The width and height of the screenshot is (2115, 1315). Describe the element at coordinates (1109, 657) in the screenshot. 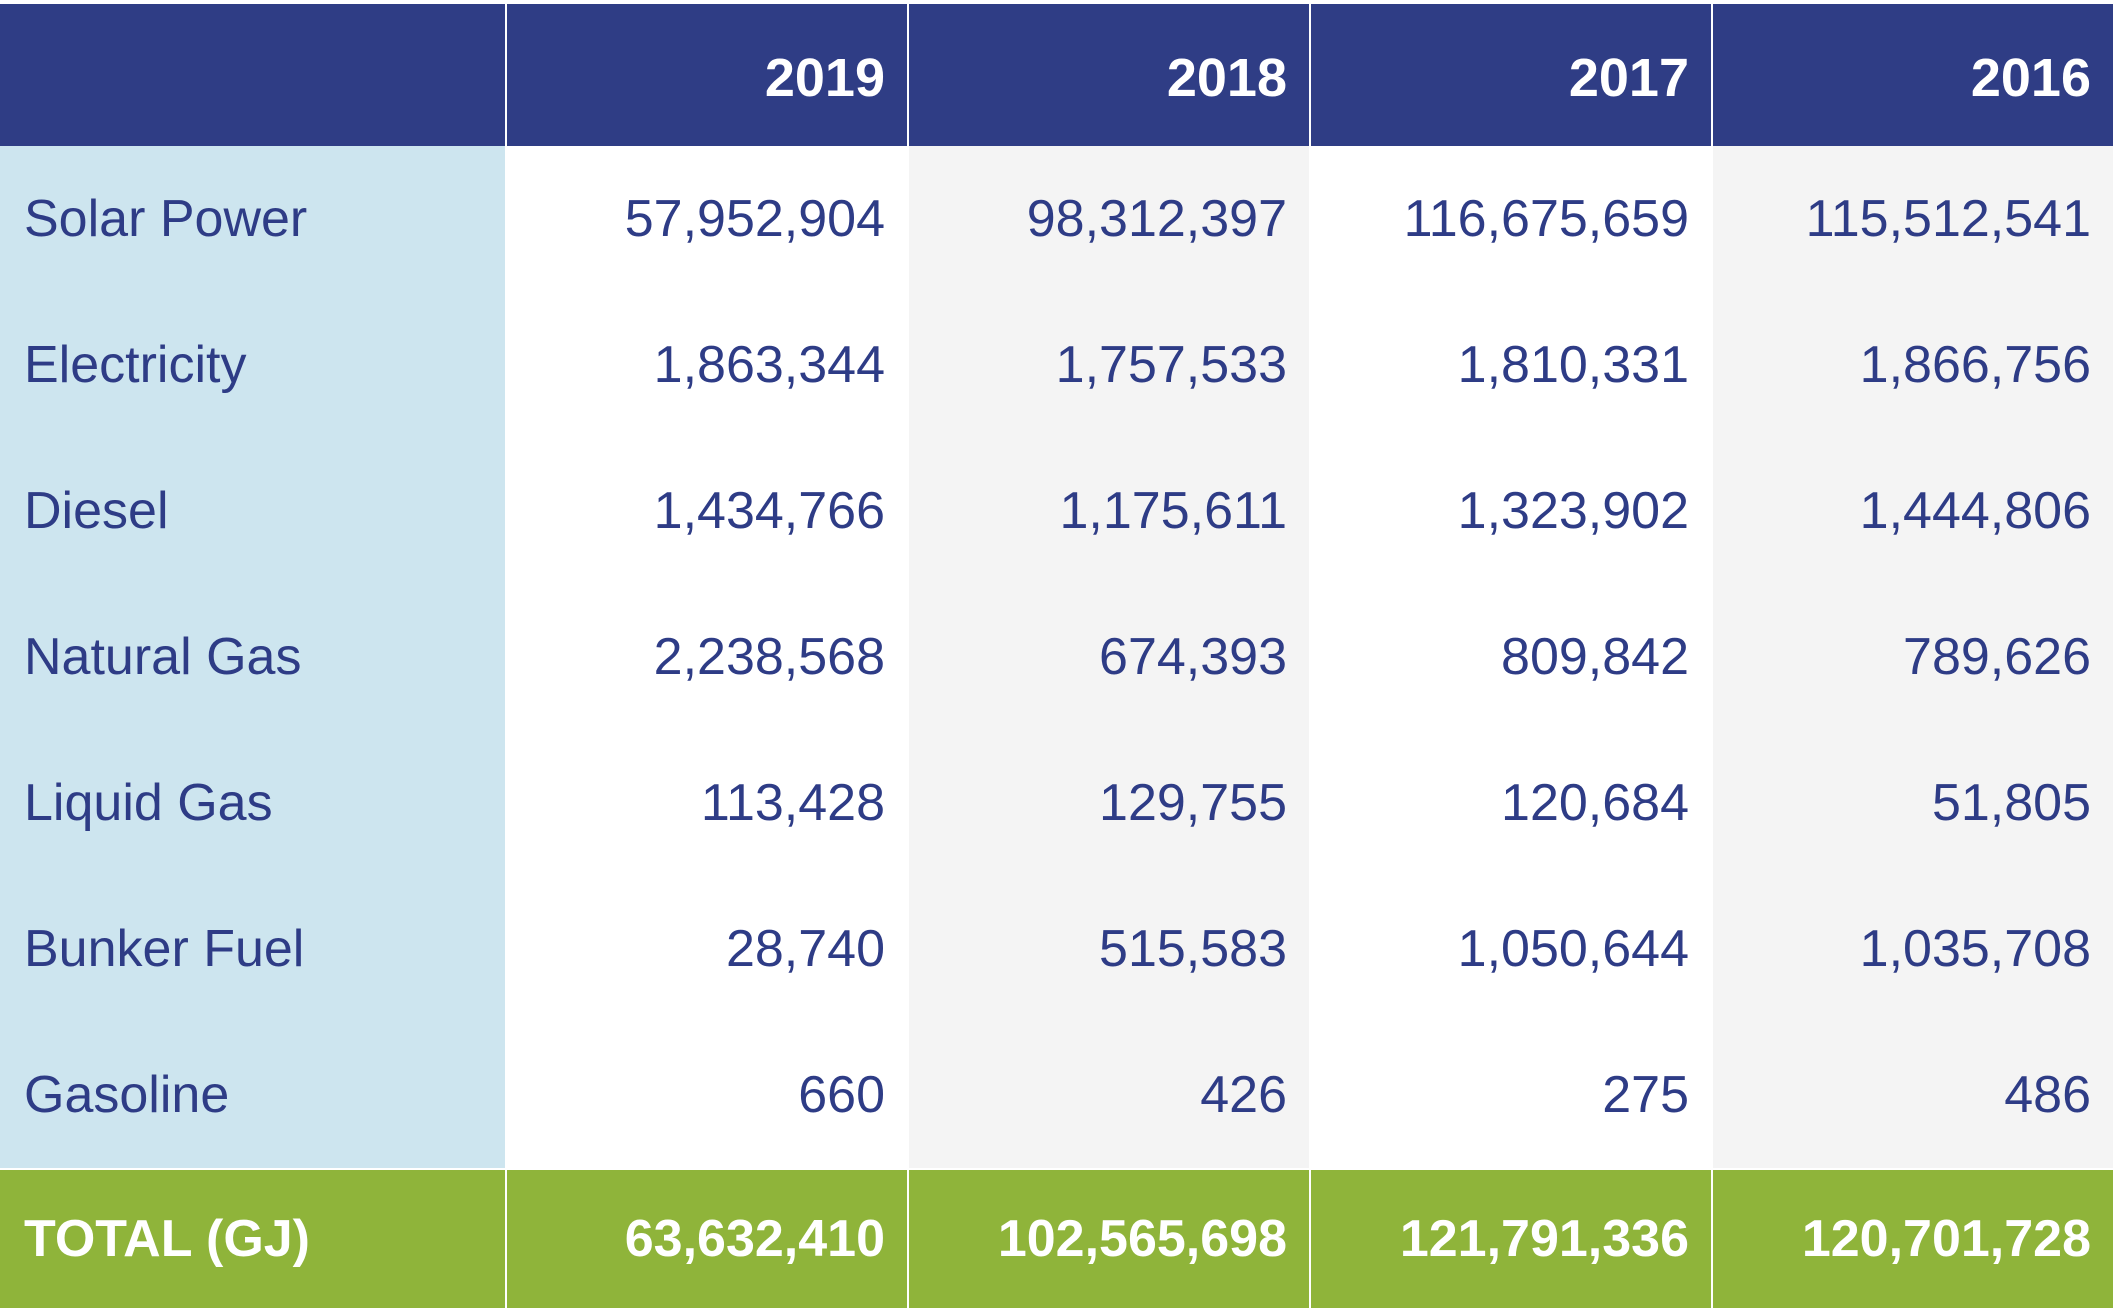

I see `value-cell-natural-gas-2018: 674,393` at that location.